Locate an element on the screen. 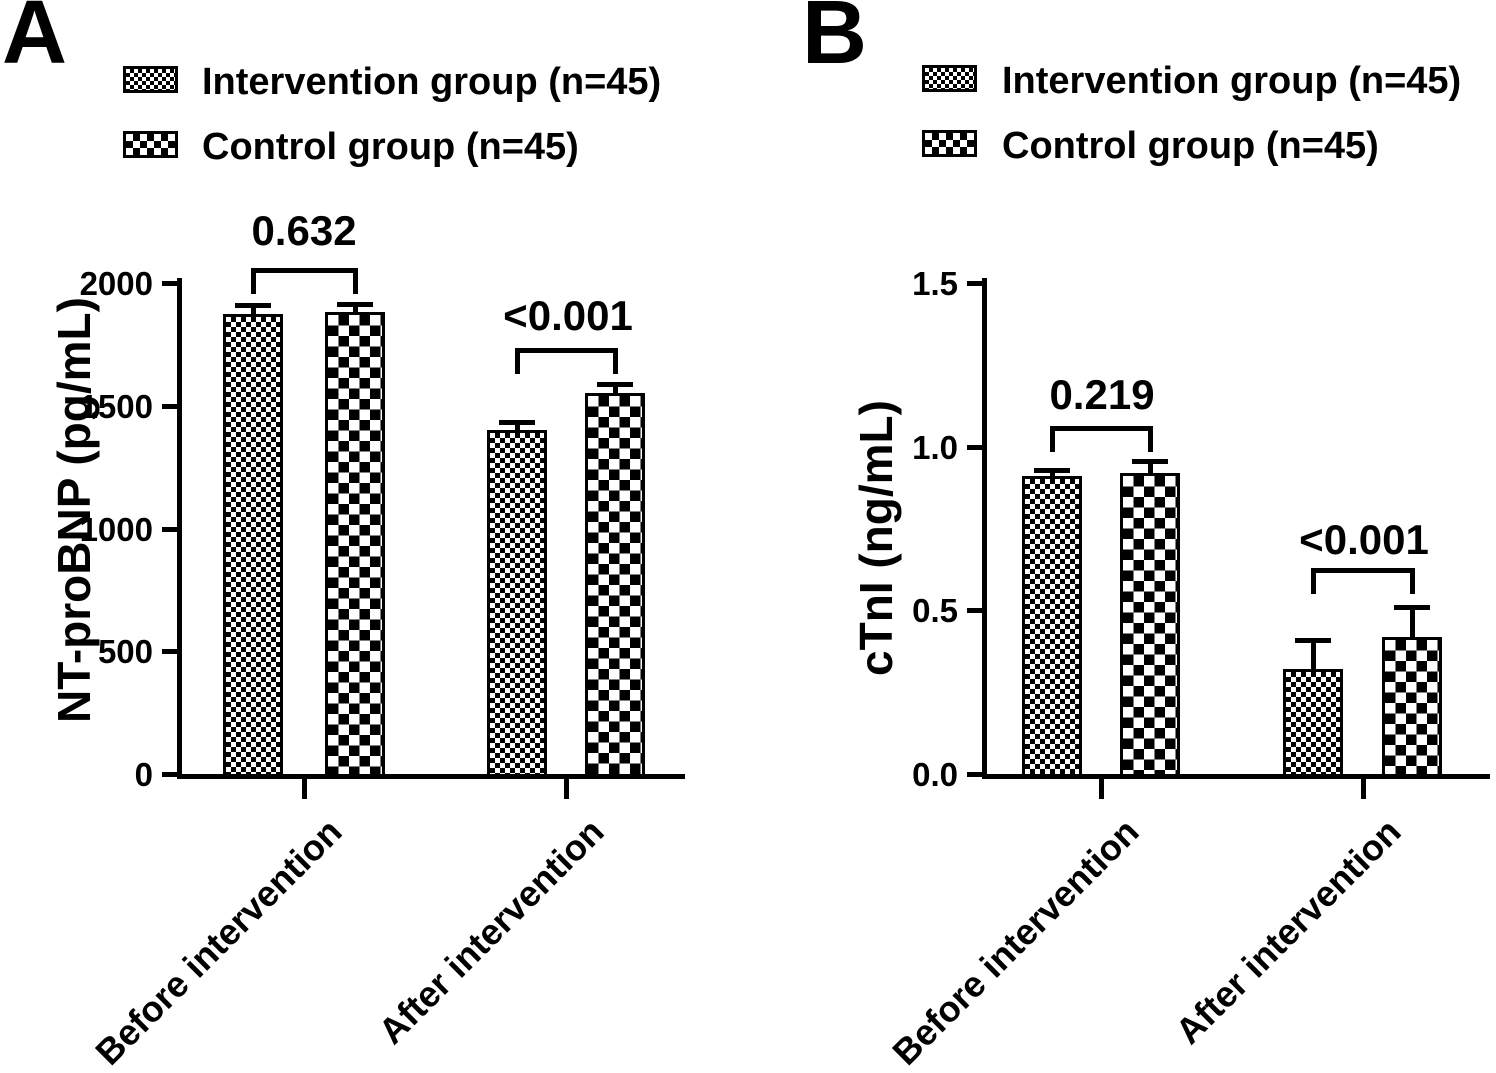 Image resolution: width=1496 pixels, height=1073 pixels. y-tick-label: 2000 is located at coordinates (116, 283).